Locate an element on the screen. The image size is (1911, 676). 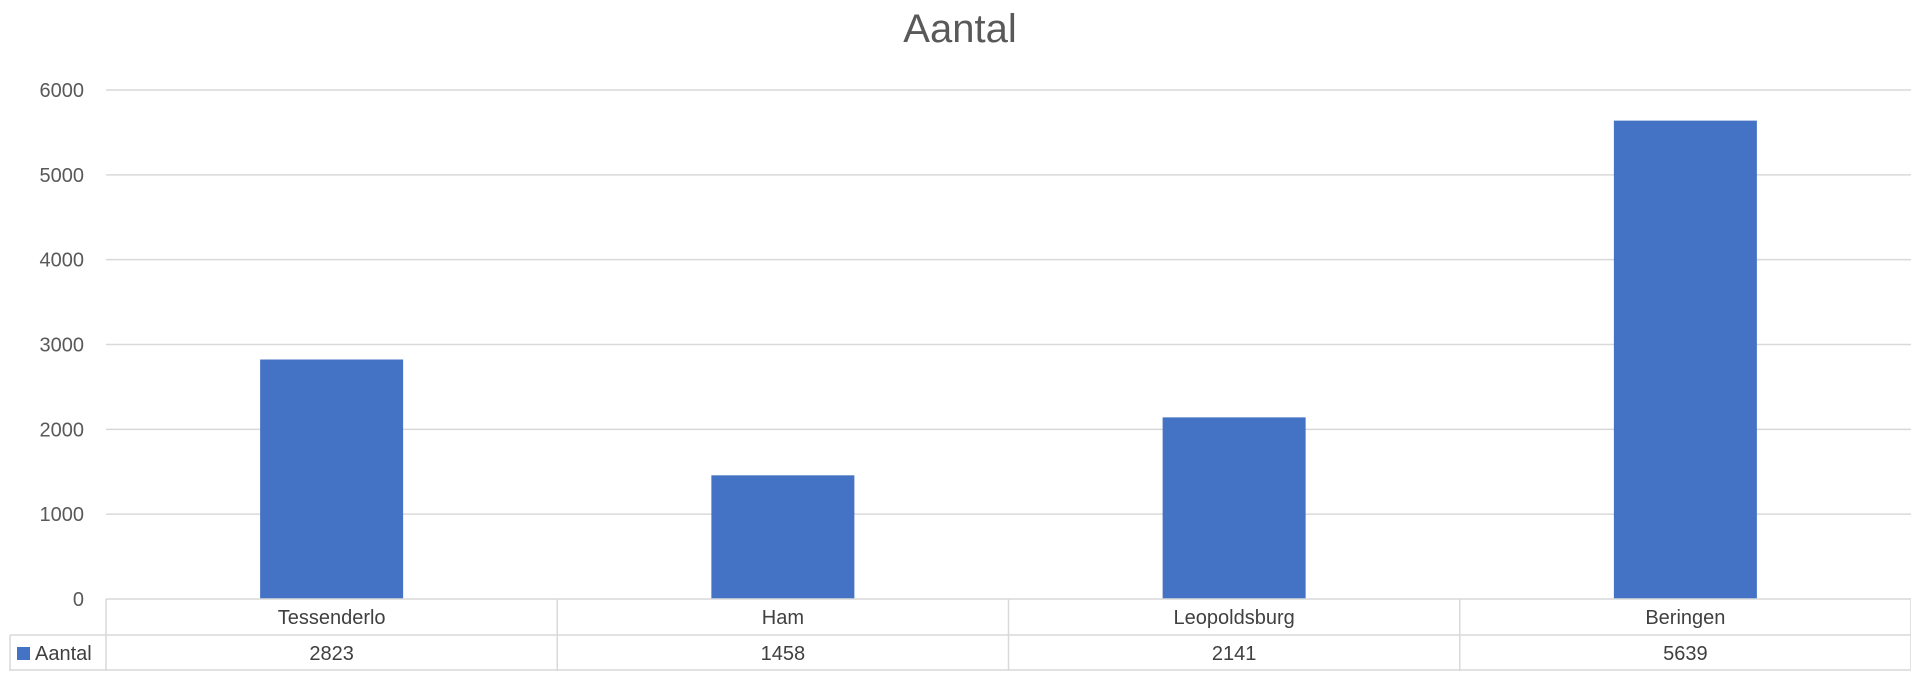
chart-title: Aantal is located at coordinates (959, 29).